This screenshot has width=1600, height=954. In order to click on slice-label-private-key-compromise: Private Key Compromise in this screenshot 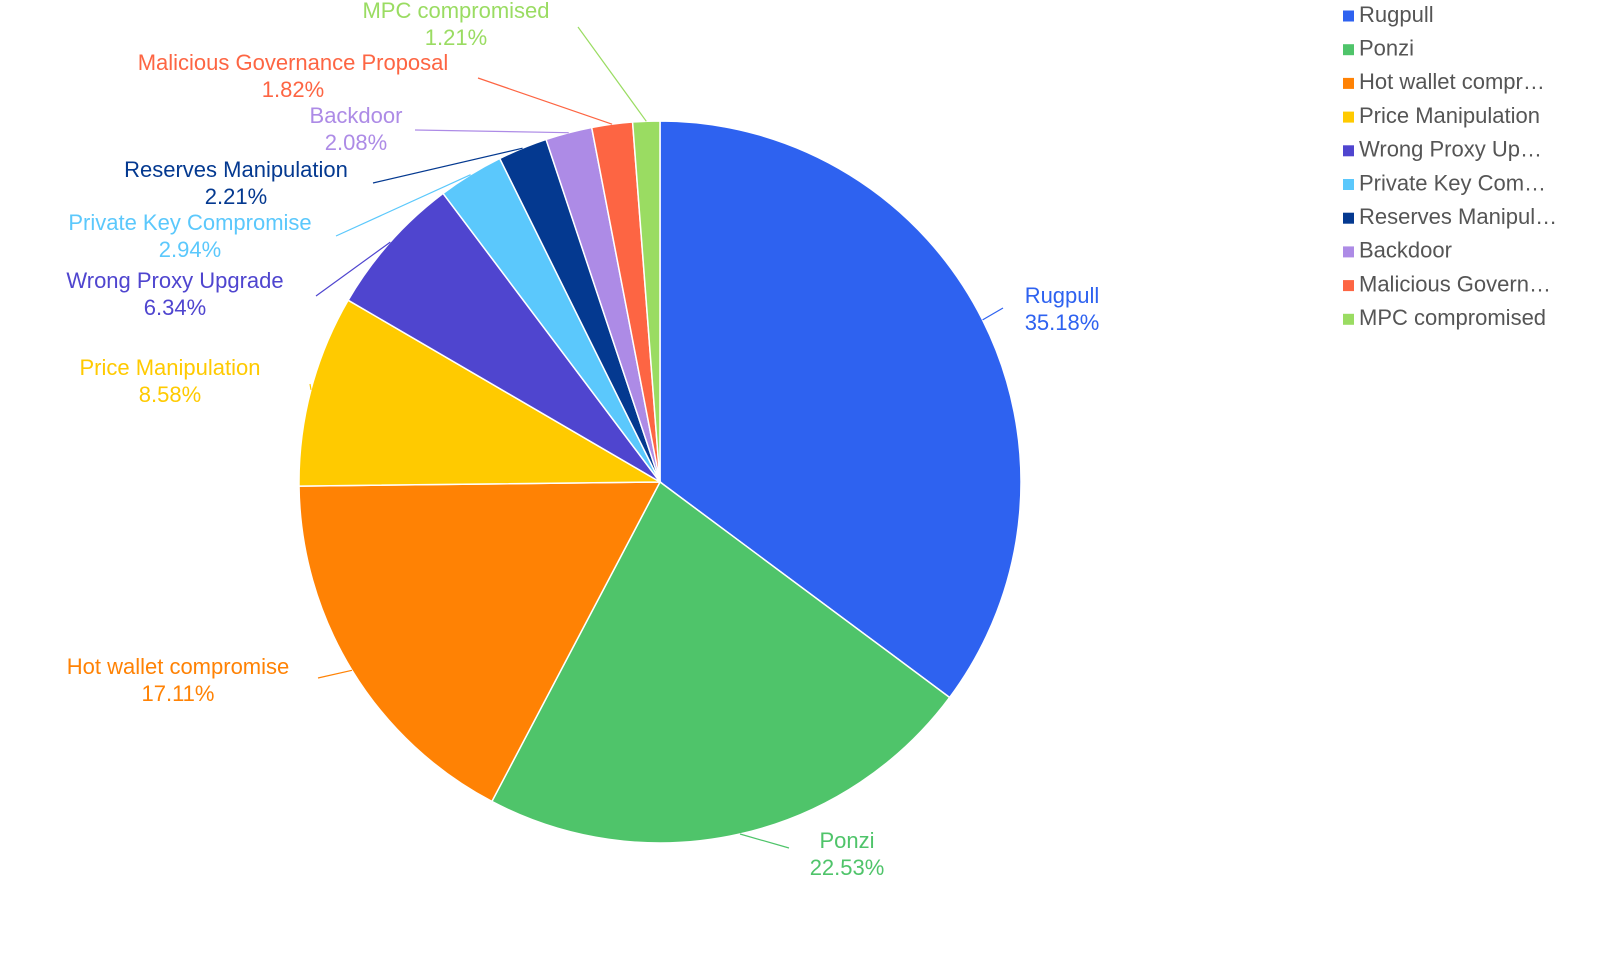, I will do `click(189, 222)`.